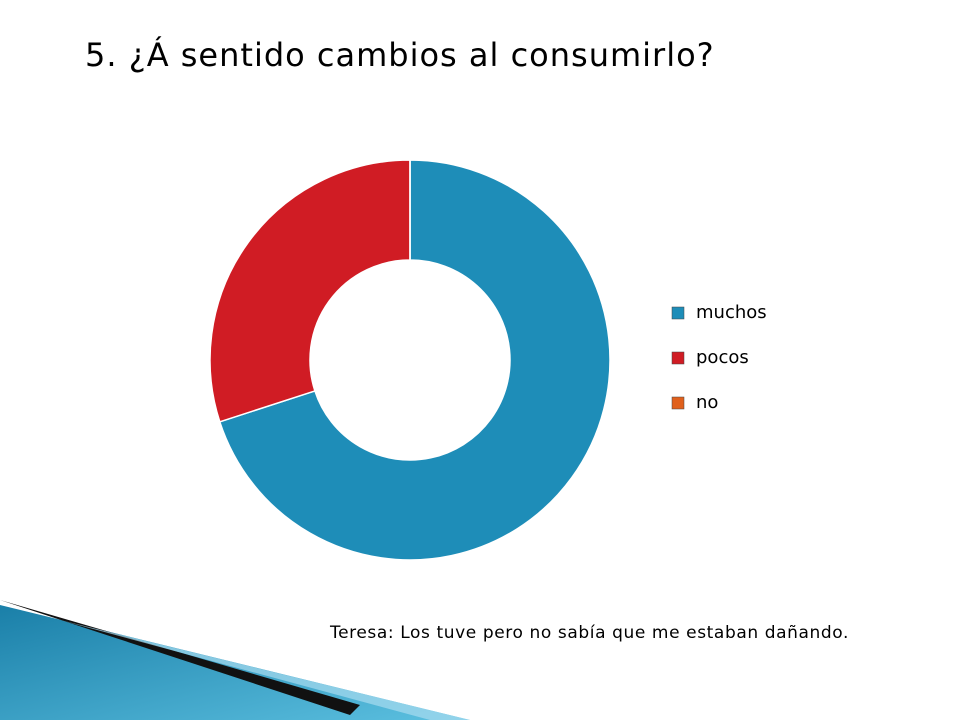 This screenshot has width=960, height=720. What do you see at coordinates (722, 357) in the screenshot?
I see `legend-label: pocos` at bounding box center [722, 357].